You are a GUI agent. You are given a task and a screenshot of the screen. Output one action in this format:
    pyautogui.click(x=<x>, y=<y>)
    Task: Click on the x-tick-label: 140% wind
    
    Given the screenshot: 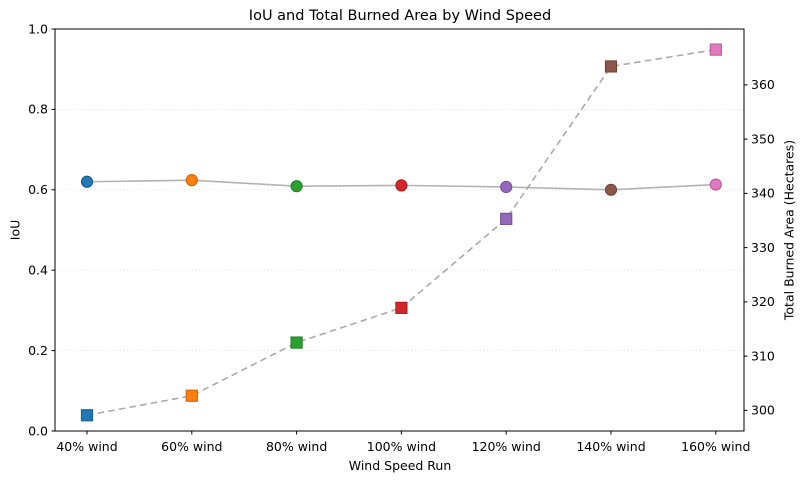 What is the action you would take?
    pyautogui.click(x=610, y=446)
    